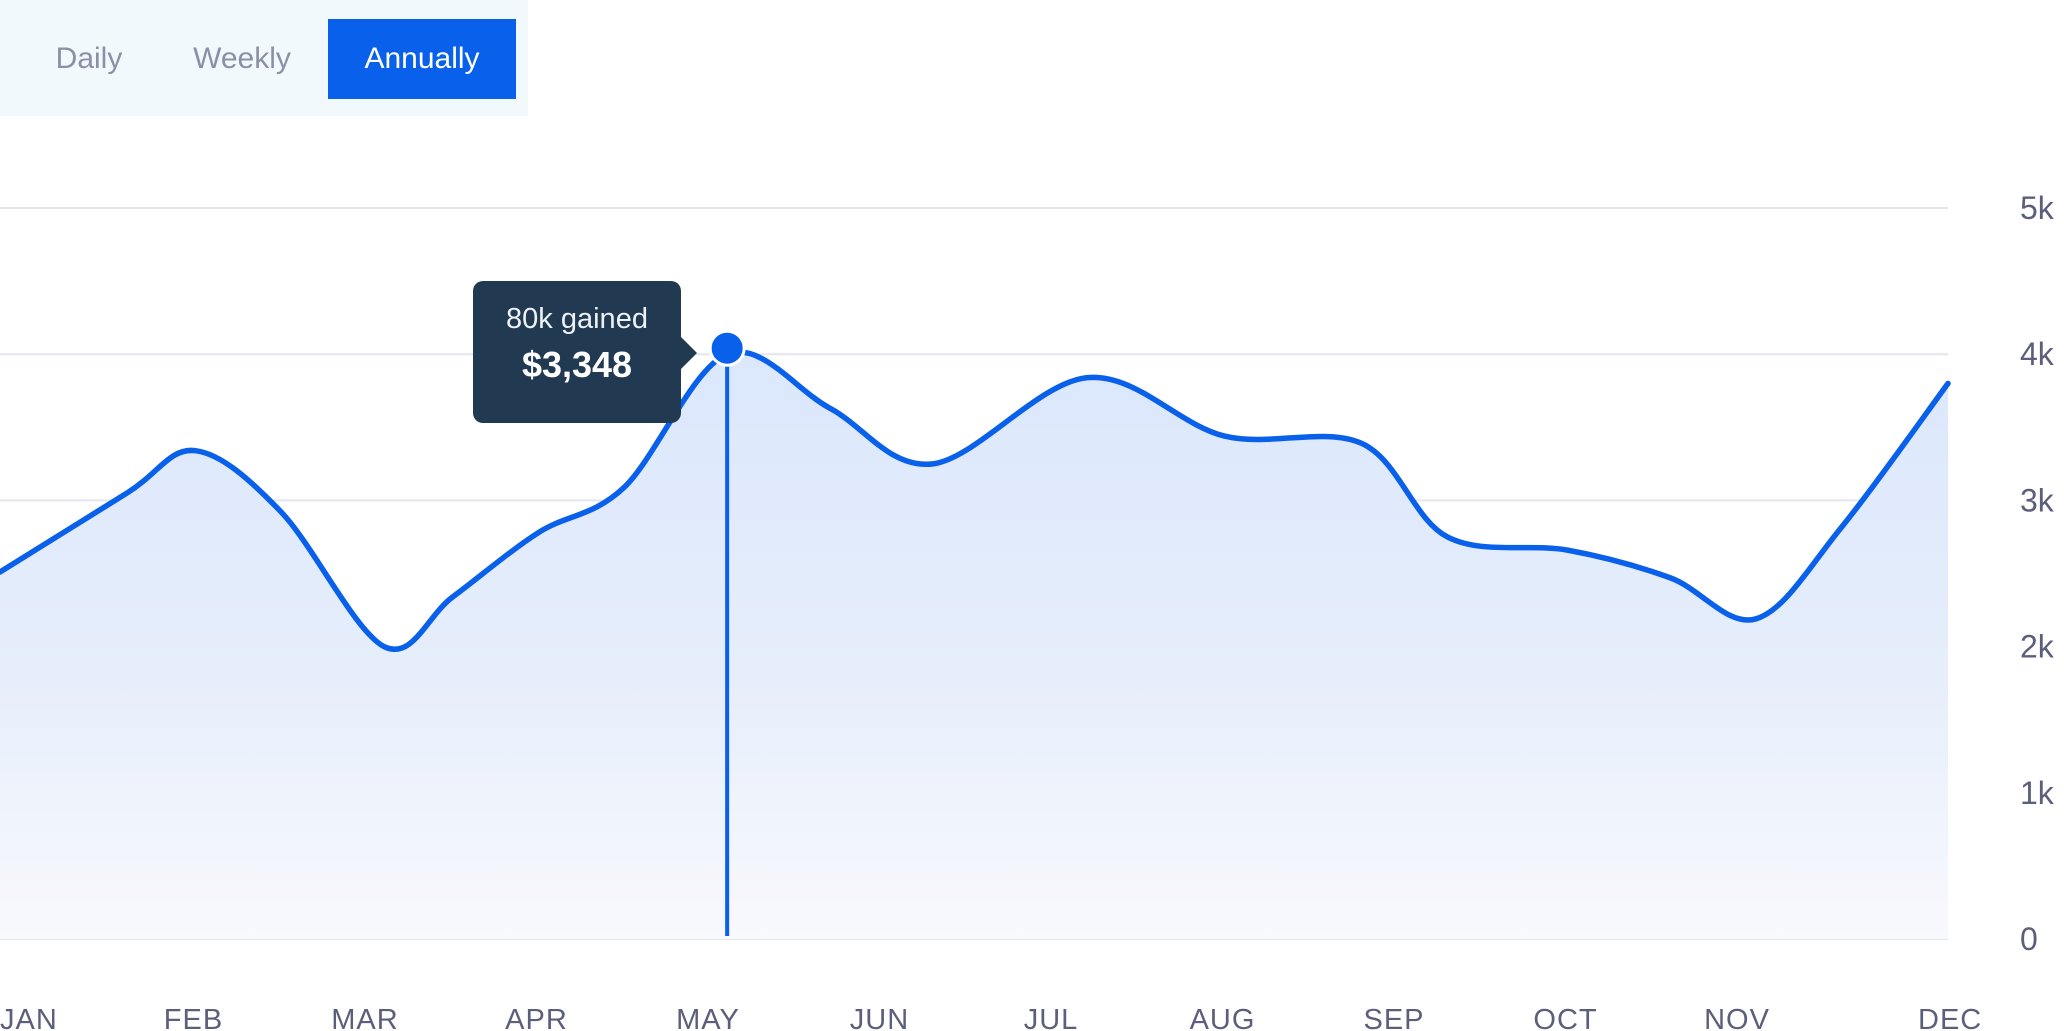 The image size is (2064, 1031). Describe the element at coordinates (536, 1017) in the screenshot. I see `x-tick-label: APR` at that location.